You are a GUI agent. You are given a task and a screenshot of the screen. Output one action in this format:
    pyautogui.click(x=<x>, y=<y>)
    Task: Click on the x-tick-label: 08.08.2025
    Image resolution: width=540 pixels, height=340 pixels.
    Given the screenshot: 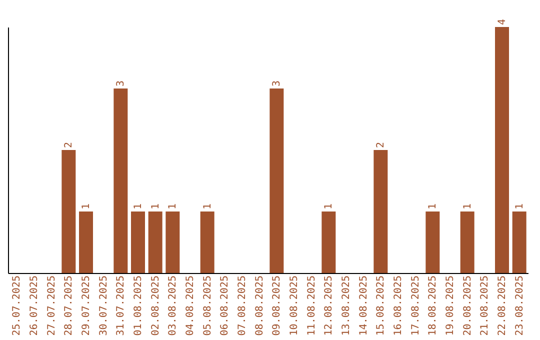 What is the action you would take?
    pyautogui.click(x=260, y=306)
    